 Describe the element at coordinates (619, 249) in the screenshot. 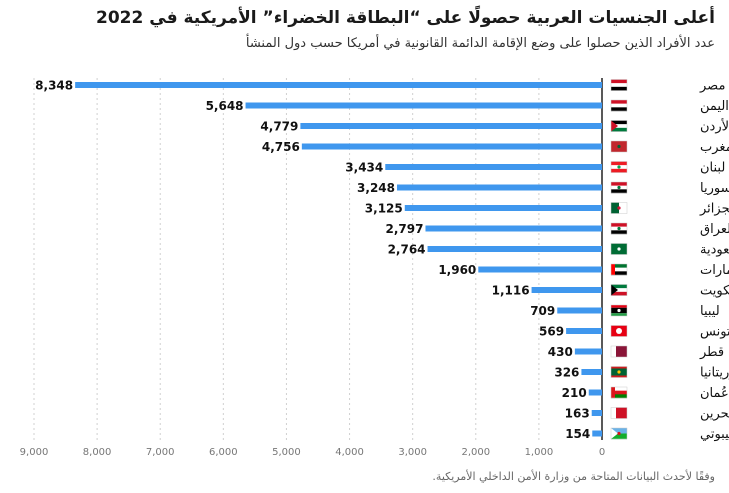

I see `flag-saudi-arabia-icon` at that location.